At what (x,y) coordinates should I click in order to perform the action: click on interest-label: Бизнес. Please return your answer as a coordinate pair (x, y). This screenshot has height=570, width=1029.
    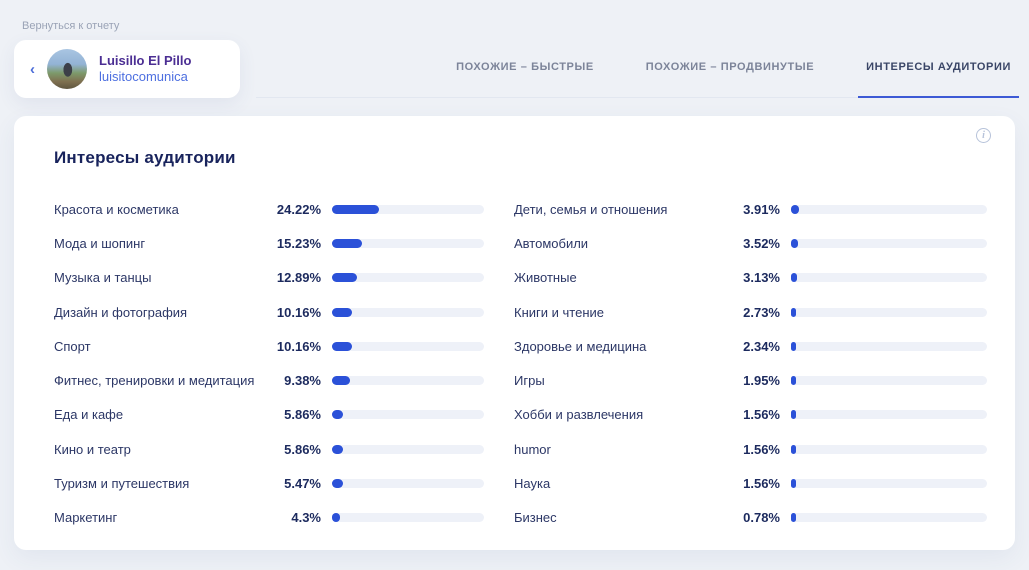
    Looking at the image, I should click on (535, 518).